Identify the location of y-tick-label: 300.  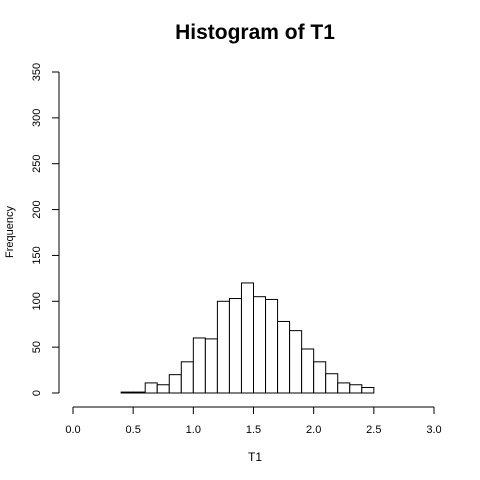
(37, 118).